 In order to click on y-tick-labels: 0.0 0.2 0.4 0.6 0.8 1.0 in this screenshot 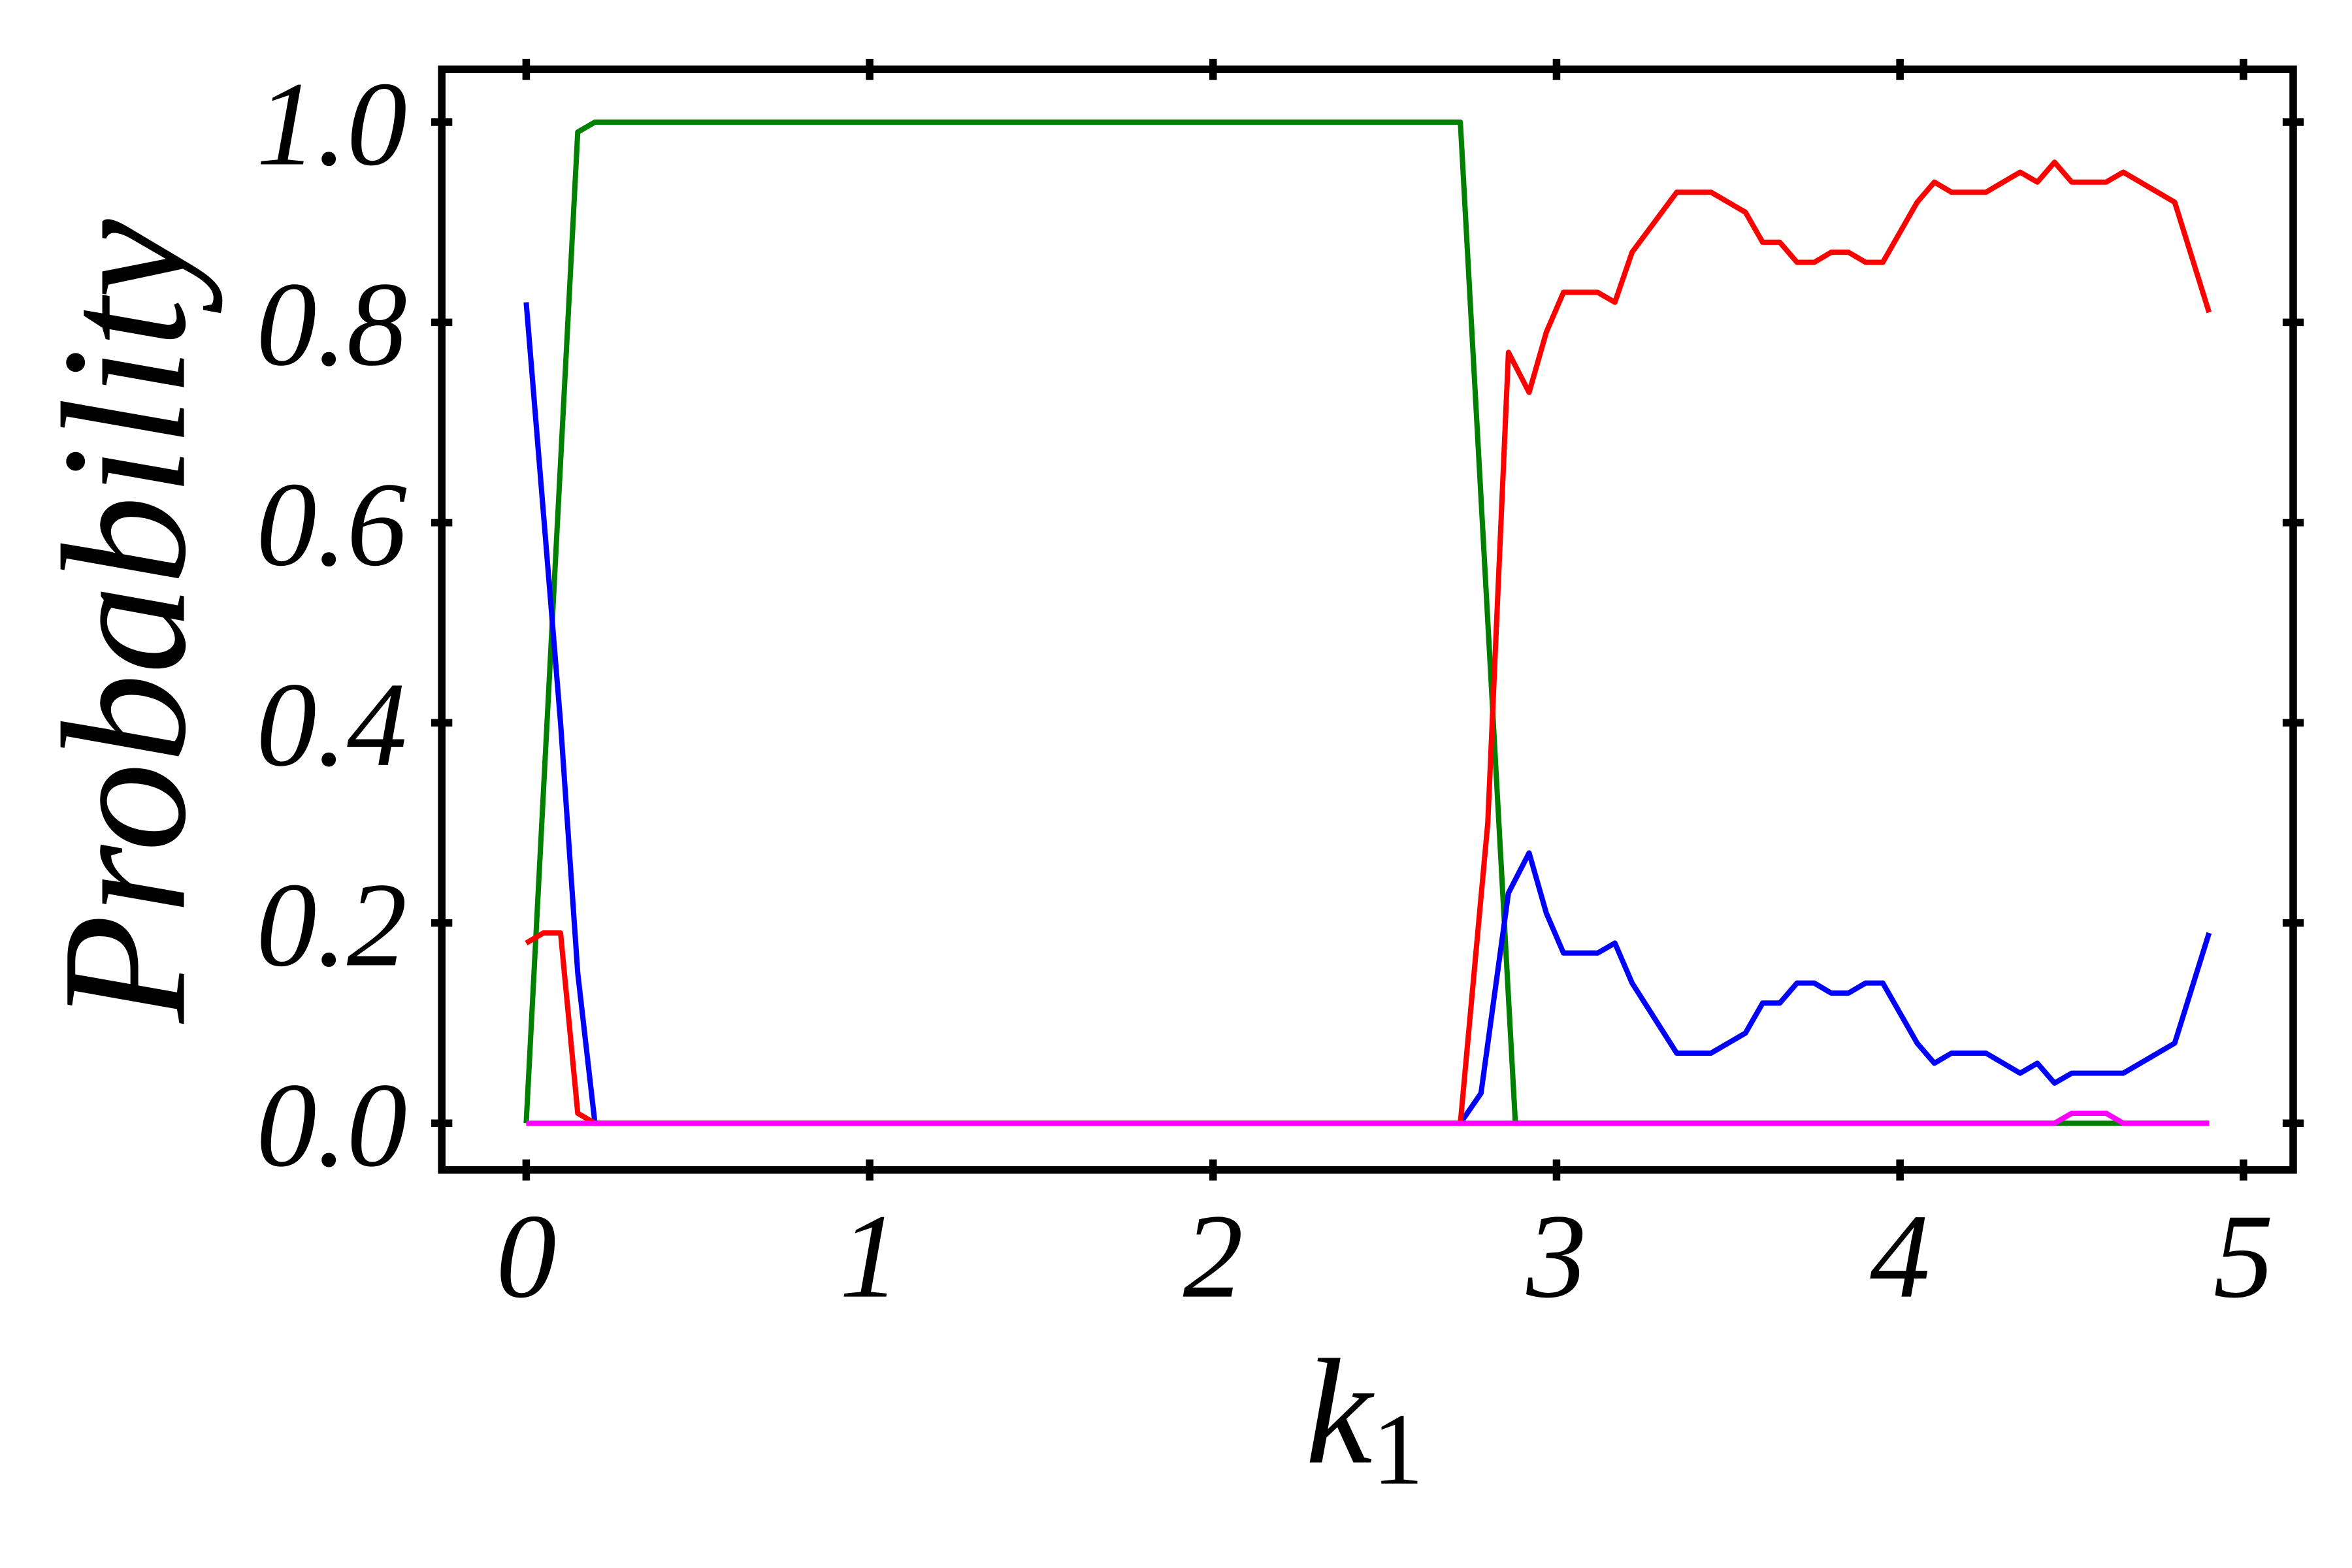, I will do `click(331, 624)`.